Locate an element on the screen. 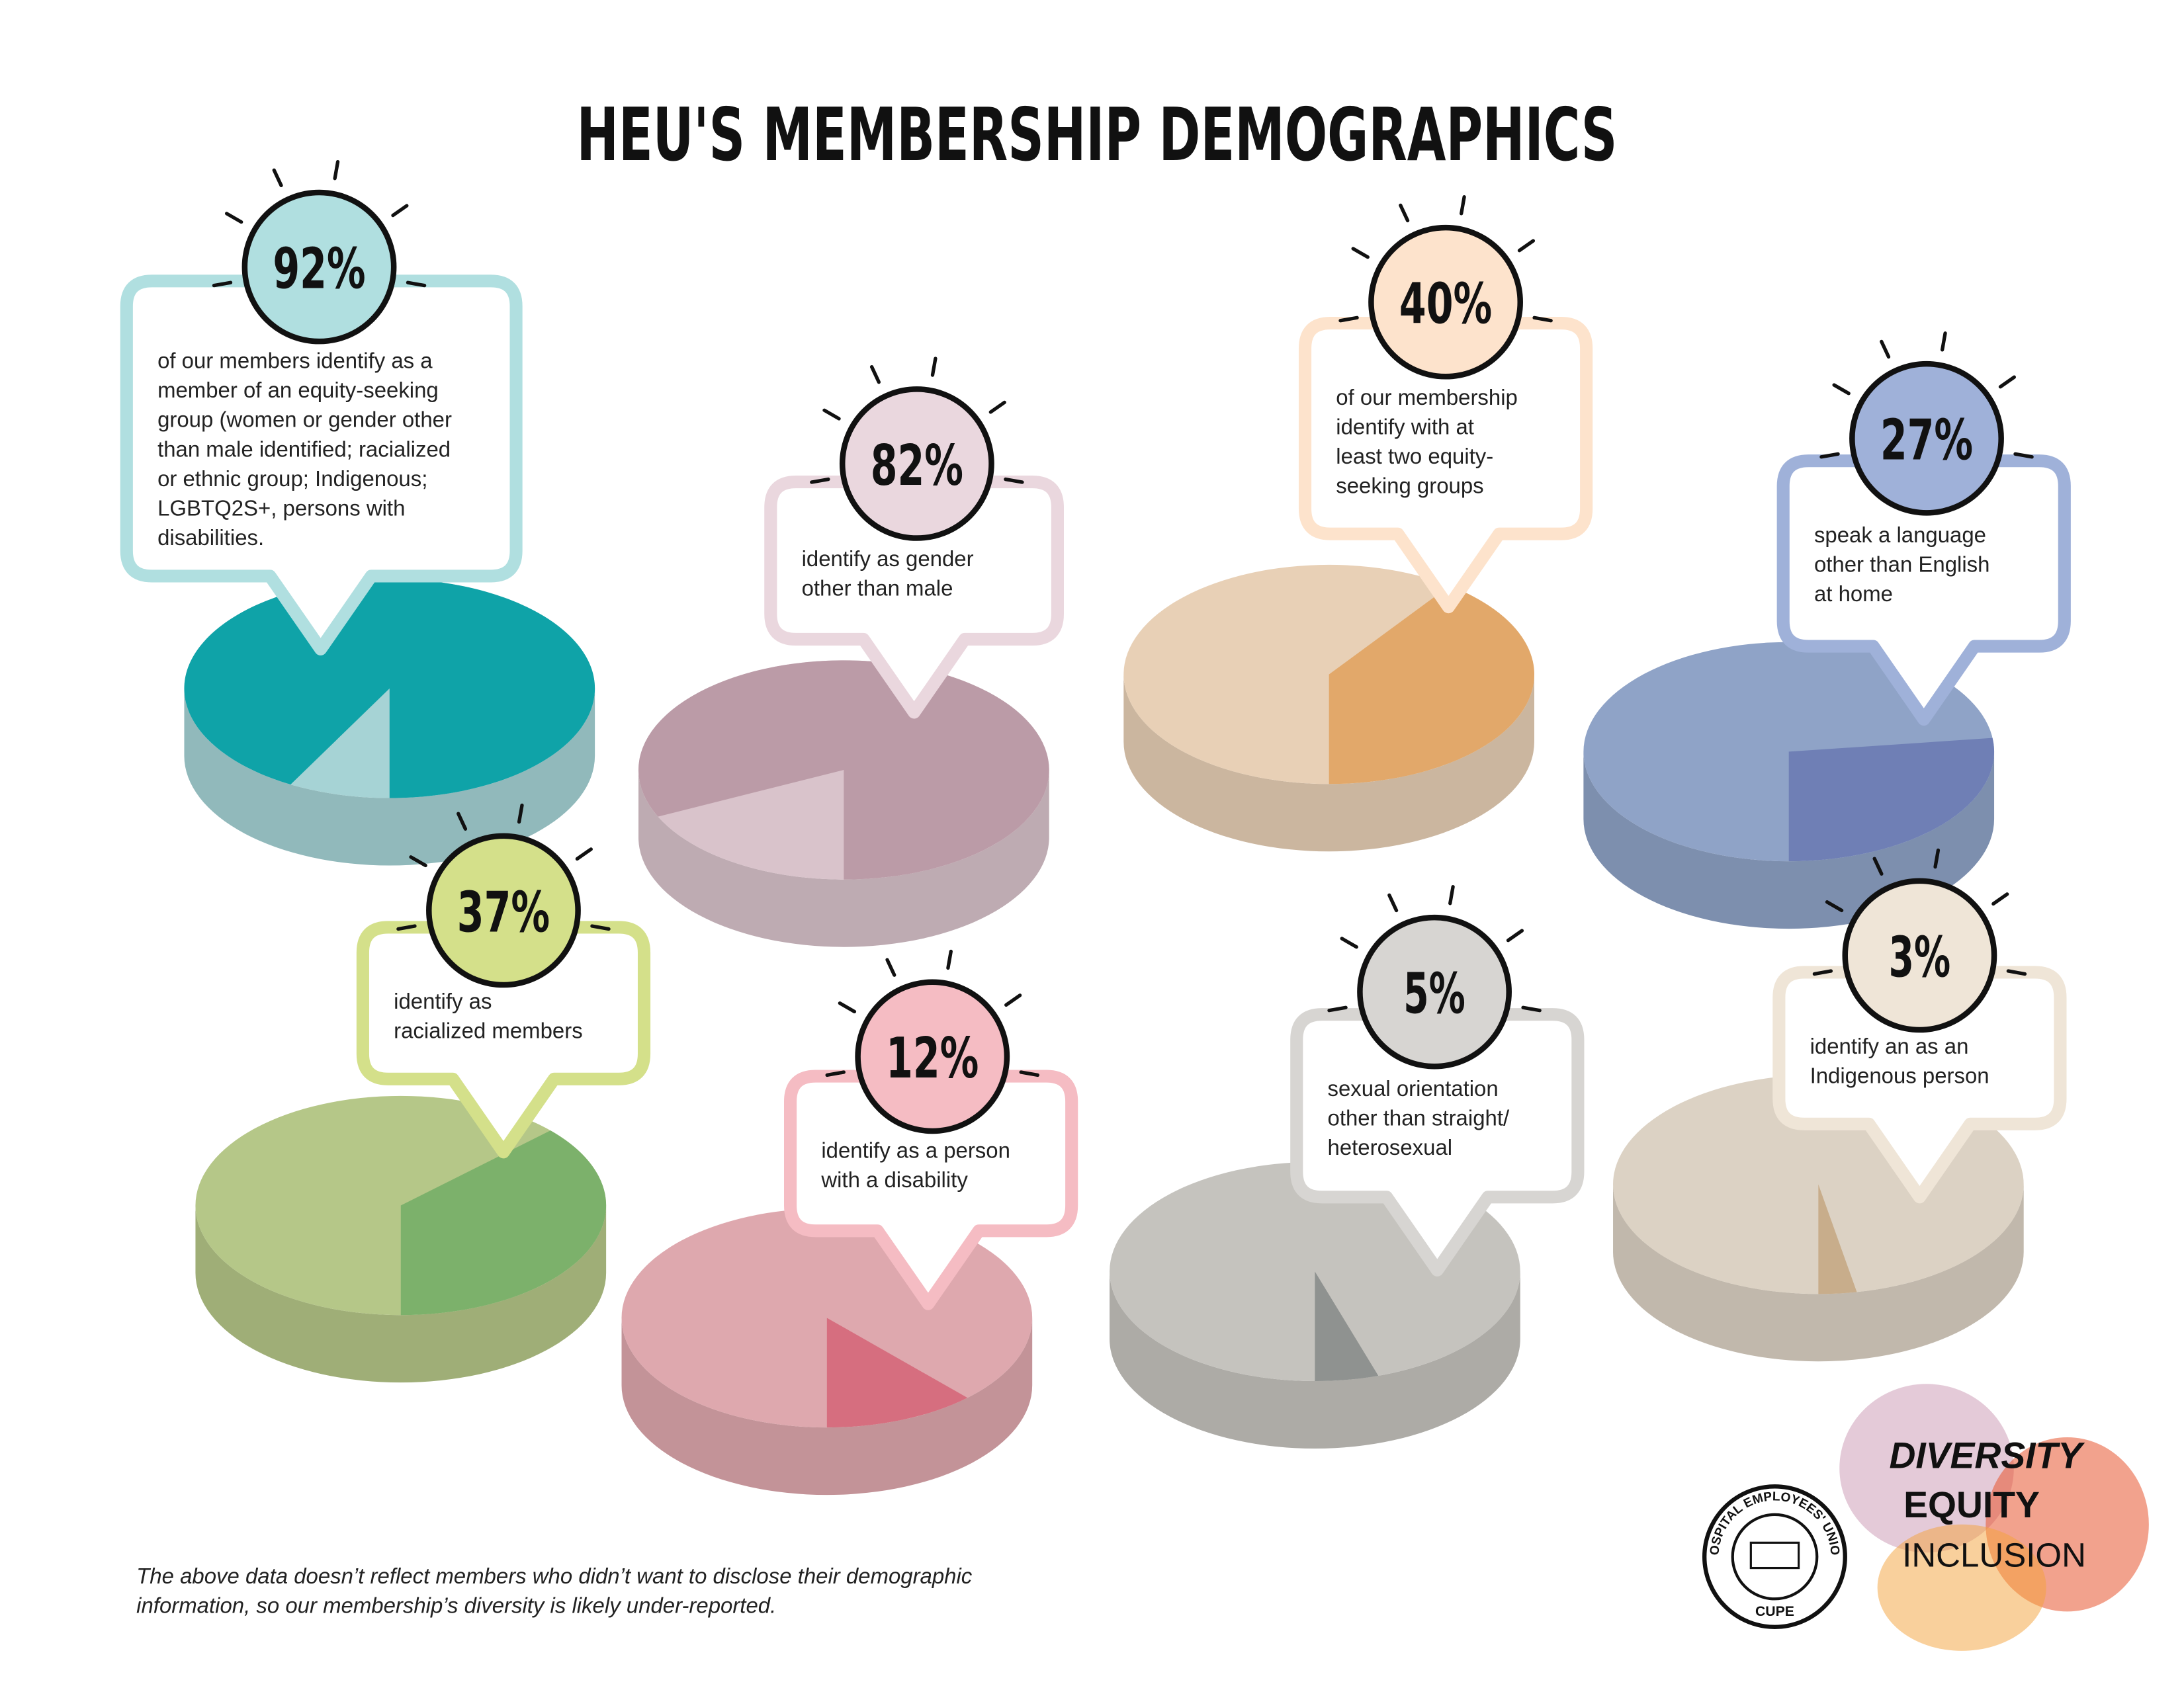 Image resolution: width=2184 pixels, height=1686 pixels. badge-building is located at coordinates (1775, 1555).